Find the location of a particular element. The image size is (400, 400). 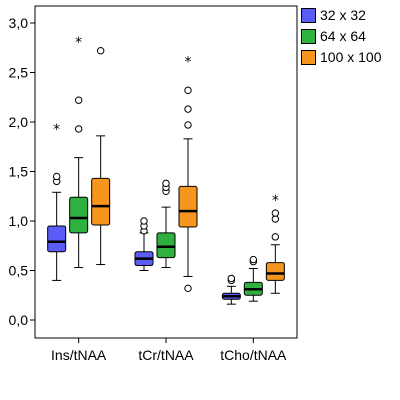

x-category-label: tCho/tNAA is located at coordinates (253, 355).